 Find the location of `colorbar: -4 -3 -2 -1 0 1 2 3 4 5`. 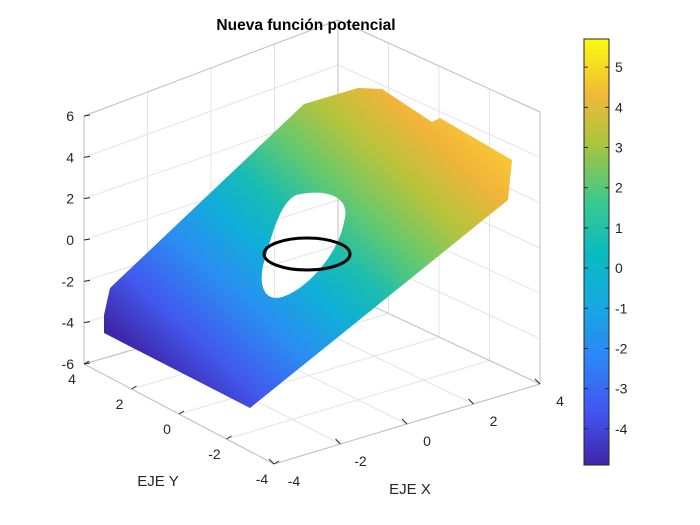

colorbar: -4 -3 -2 -1 0 1 2 3 4 5 is located at coordinates (605, 252).